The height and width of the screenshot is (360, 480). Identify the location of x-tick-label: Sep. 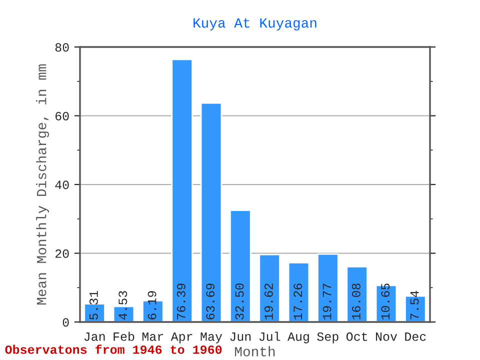
(327, 338).